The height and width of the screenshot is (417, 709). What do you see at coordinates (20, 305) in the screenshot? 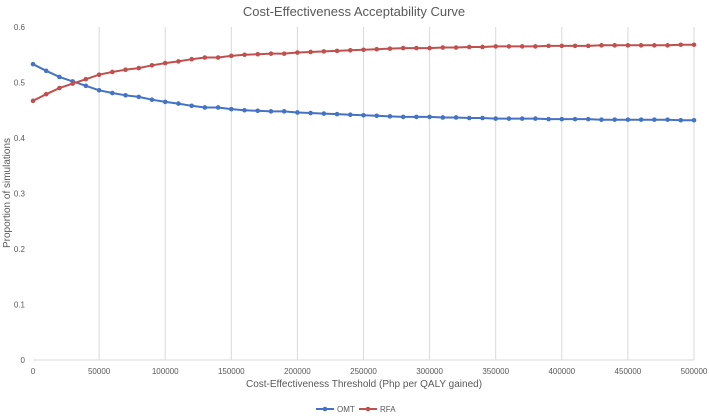
I see `y-tick-label-1: 0.1` at bounding box center [20, 305].